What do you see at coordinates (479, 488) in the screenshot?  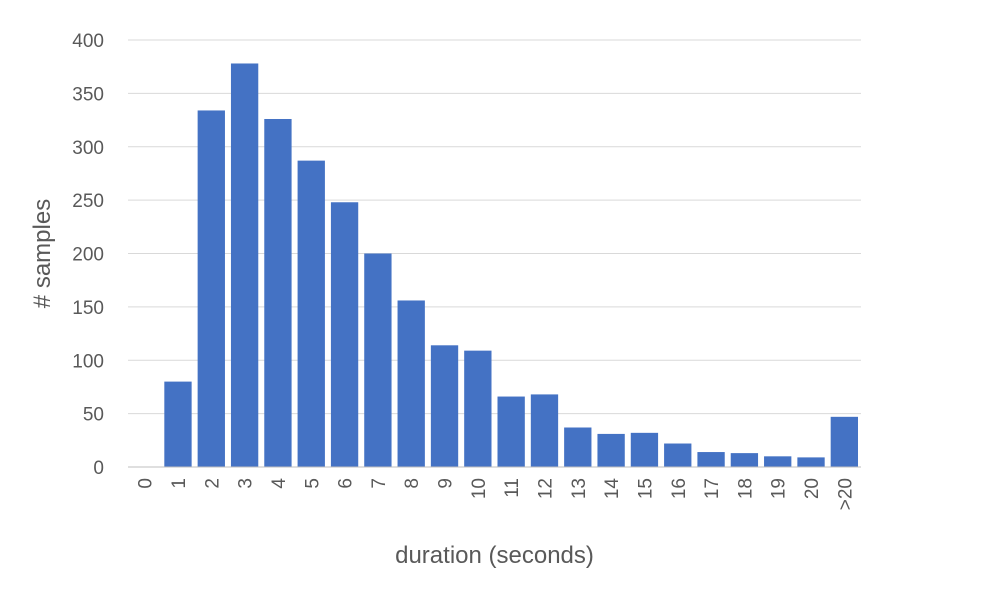 I see `x-tick-label: 10` at bounding box center [479, 488].